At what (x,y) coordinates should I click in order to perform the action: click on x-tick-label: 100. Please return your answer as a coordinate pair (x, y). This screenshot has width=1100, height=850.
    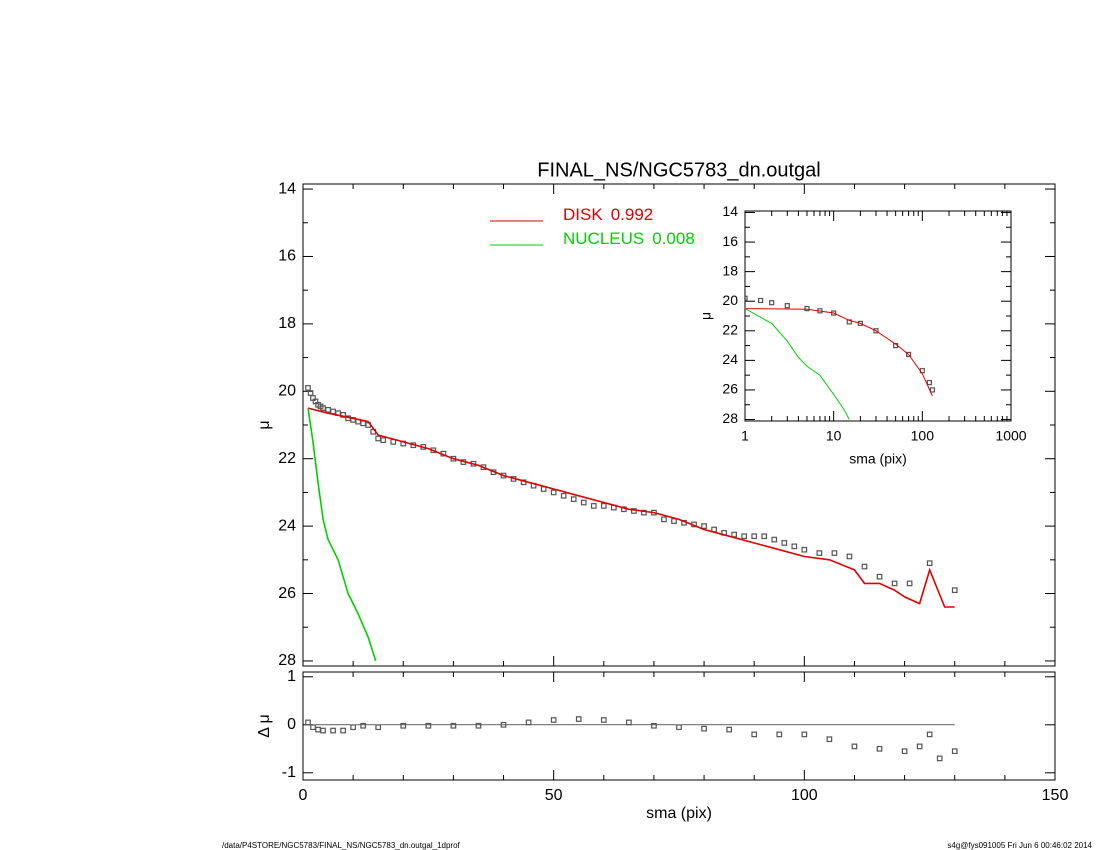
    Looking at the image, I should click on (923, 436).